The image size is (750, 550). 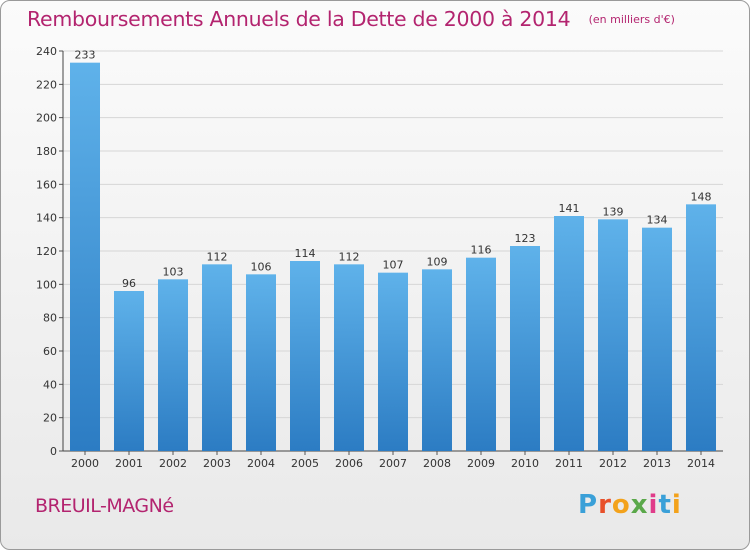 What do you see at coordinates (481, 250) in the screenshot?
I see `value-label: 116` at bounding box center [481, 250].